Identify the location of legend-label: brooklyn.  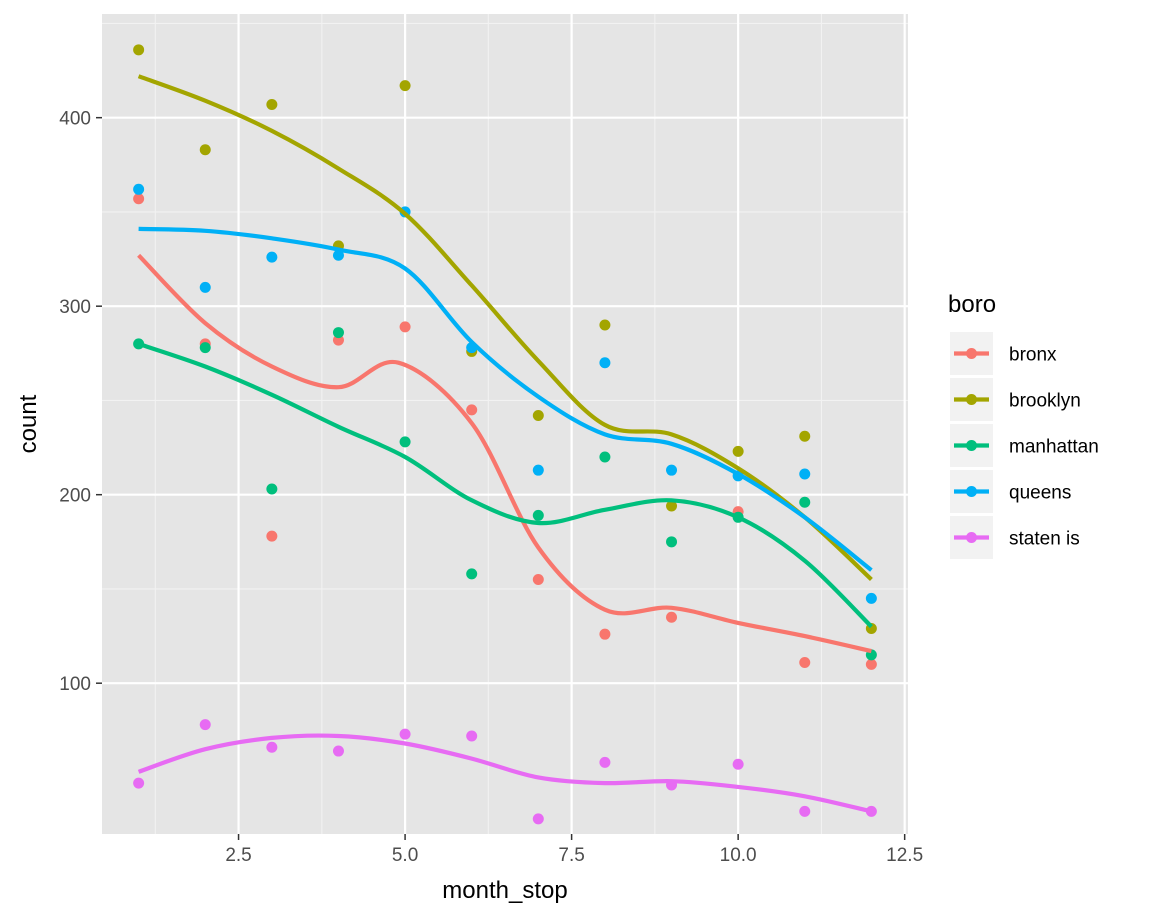
(1045, 401).